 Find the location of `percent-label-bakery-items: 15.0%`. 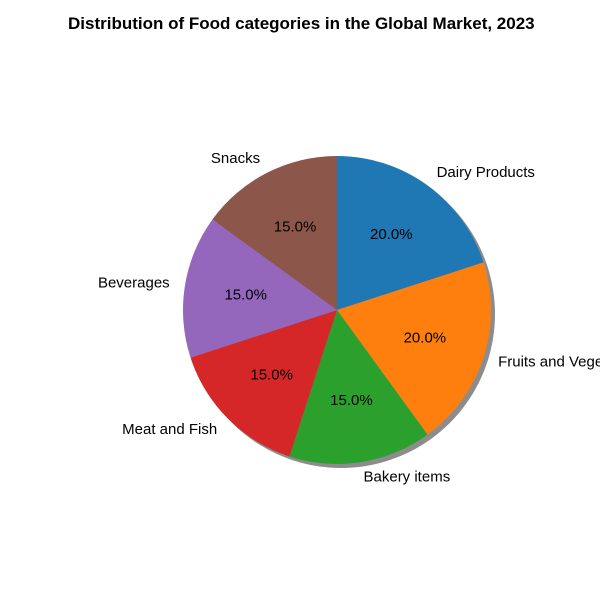

percent-label-bakery-items: 15.0% is located at coordinates (351, 400).